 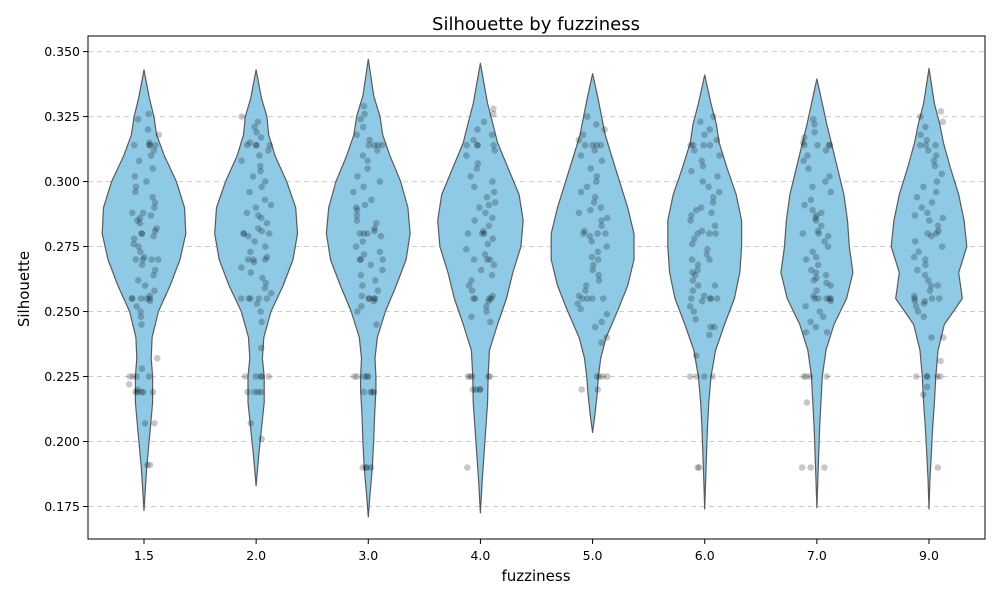 What do you see at coordinates (144, 290) in the screenshot?
I see `violin-1.5` at bounding box center [144, 290].